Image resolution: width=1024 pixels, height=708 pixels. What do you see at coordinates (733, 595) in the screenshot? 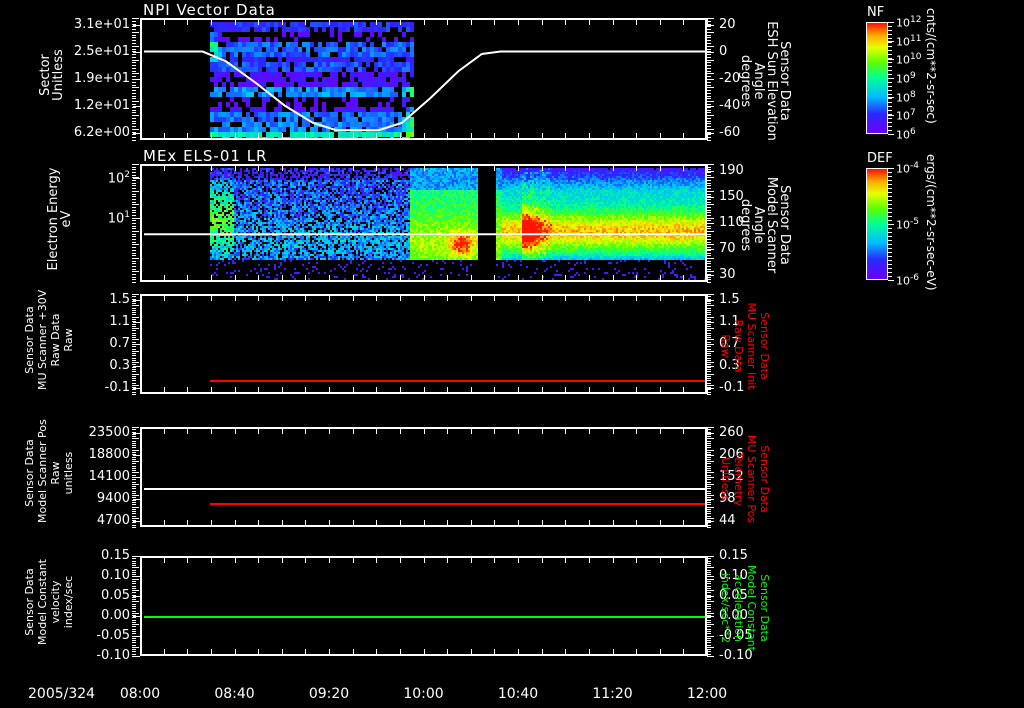
I see `ytick-right-model-constant-velocity-2: 0.05` at bounding box center [733, 595].